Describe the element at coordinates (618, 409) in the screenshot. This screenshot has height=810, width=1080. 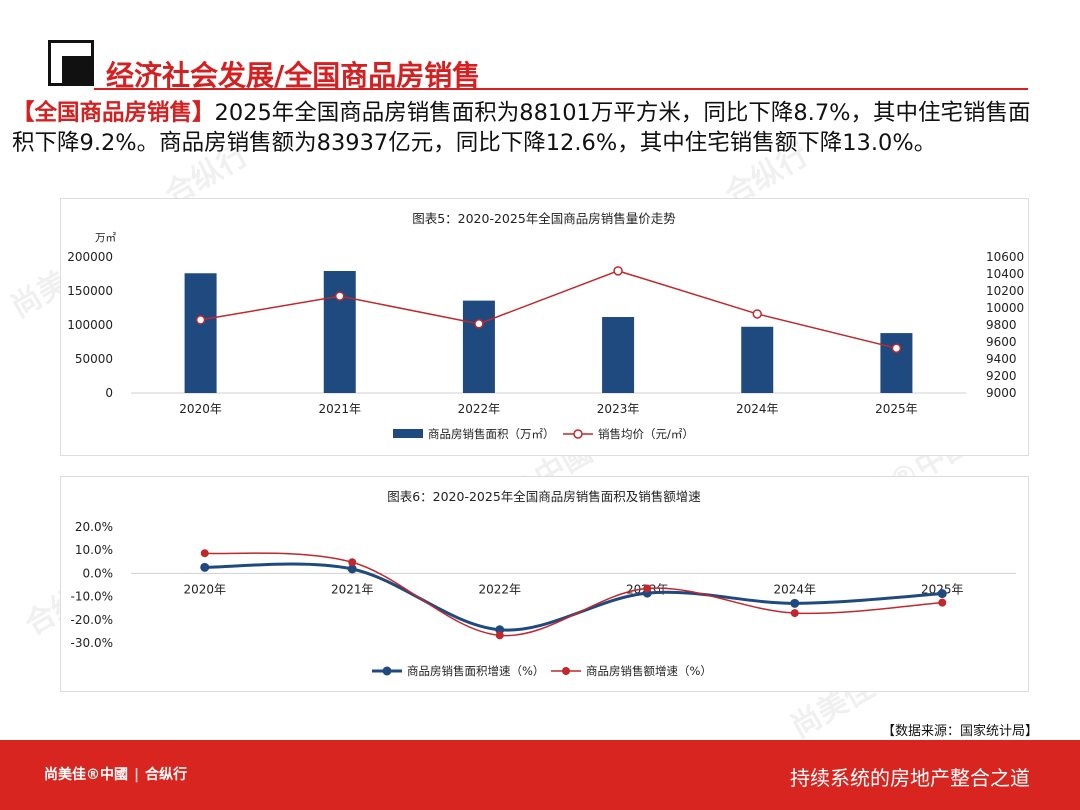
I see `x-tick-label: 2023年` at that location.